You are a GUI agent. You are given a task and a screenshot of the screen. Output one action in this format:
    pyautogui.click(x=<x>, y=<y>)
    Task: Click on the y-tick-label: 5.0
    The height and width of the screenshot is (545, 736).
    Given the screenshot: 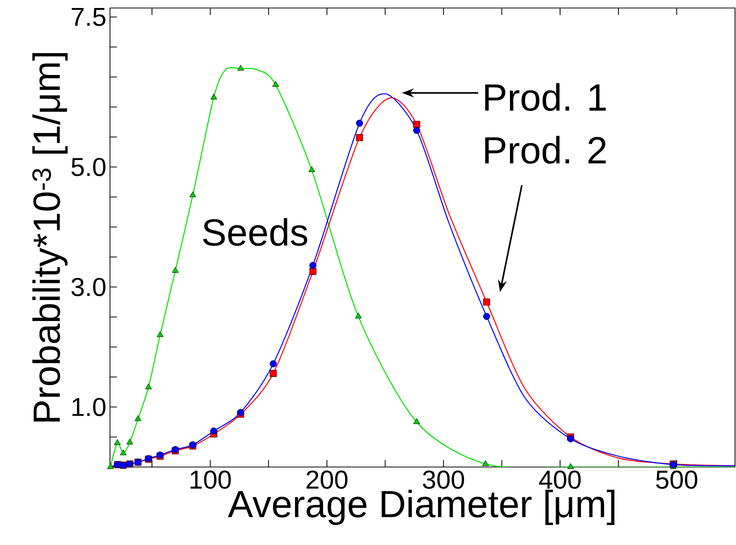 What is the action you would take?
    pyautogui.click(x=89, y=167)
    